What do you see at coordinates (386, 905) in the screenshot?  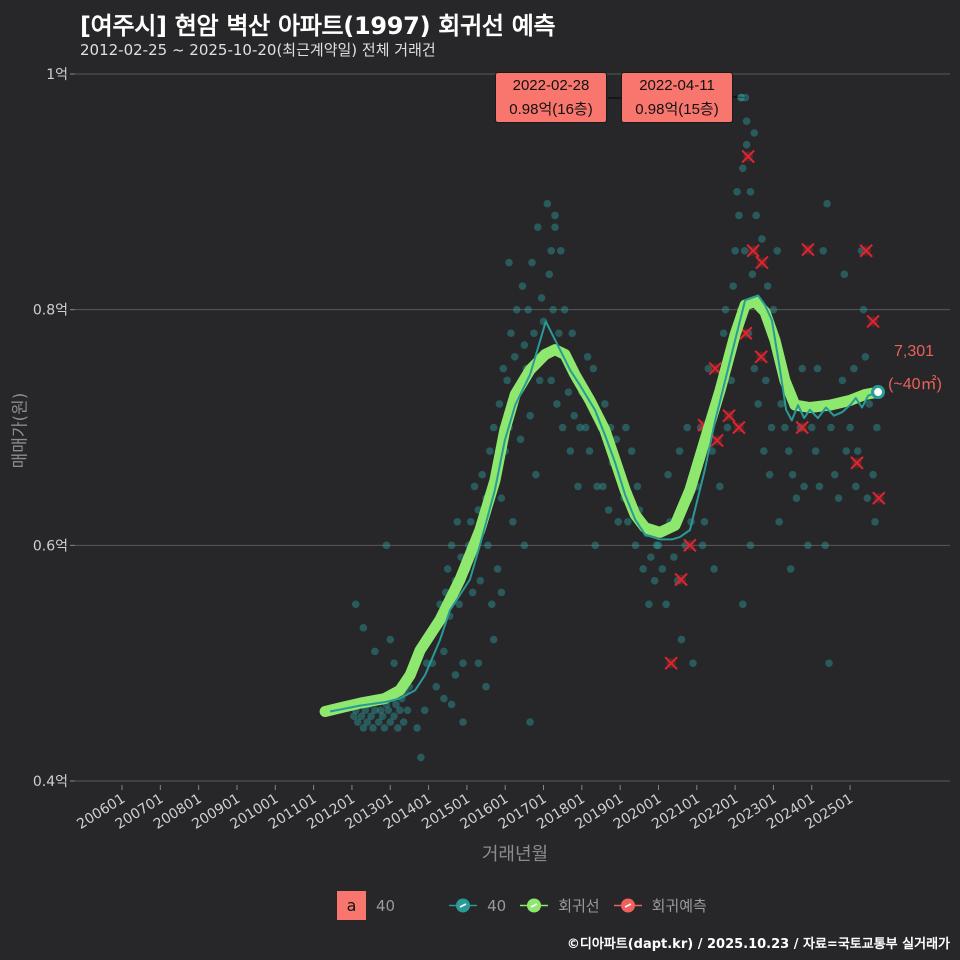 I see `legend-label-text: 40` at bounding box center [386, 905].